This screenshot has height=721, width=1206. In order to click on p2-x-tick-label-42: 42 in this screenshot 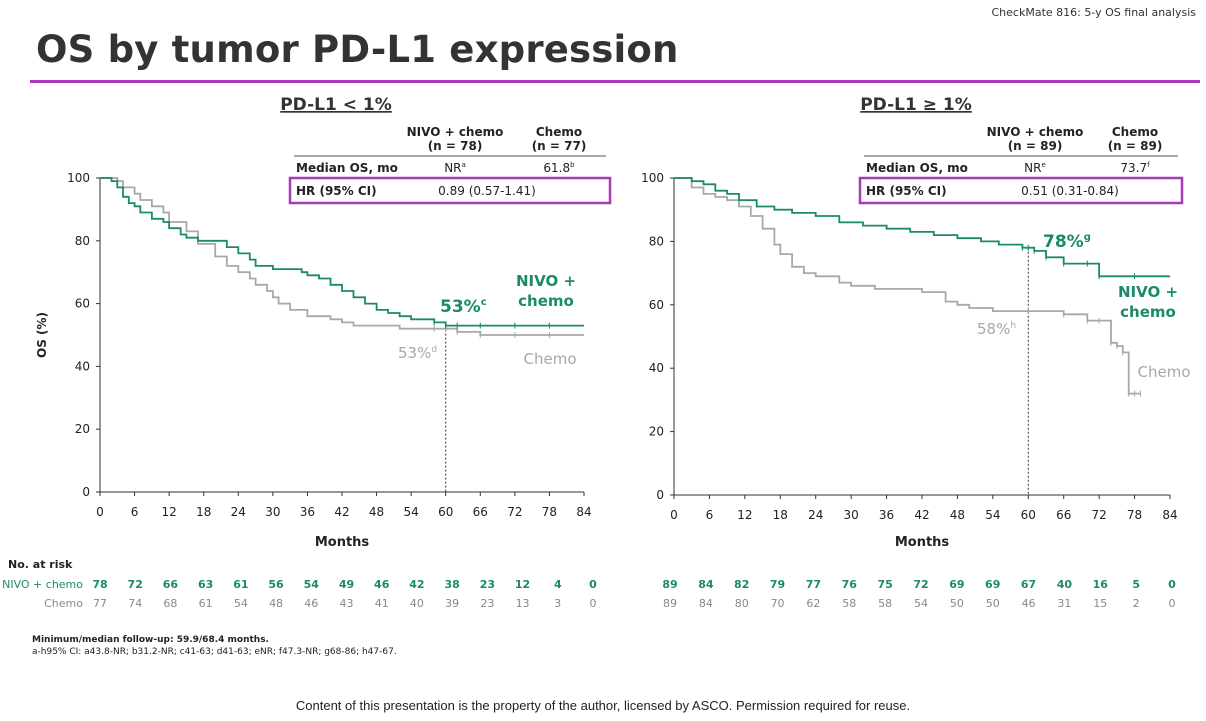, I will do `click(921, 515)`.